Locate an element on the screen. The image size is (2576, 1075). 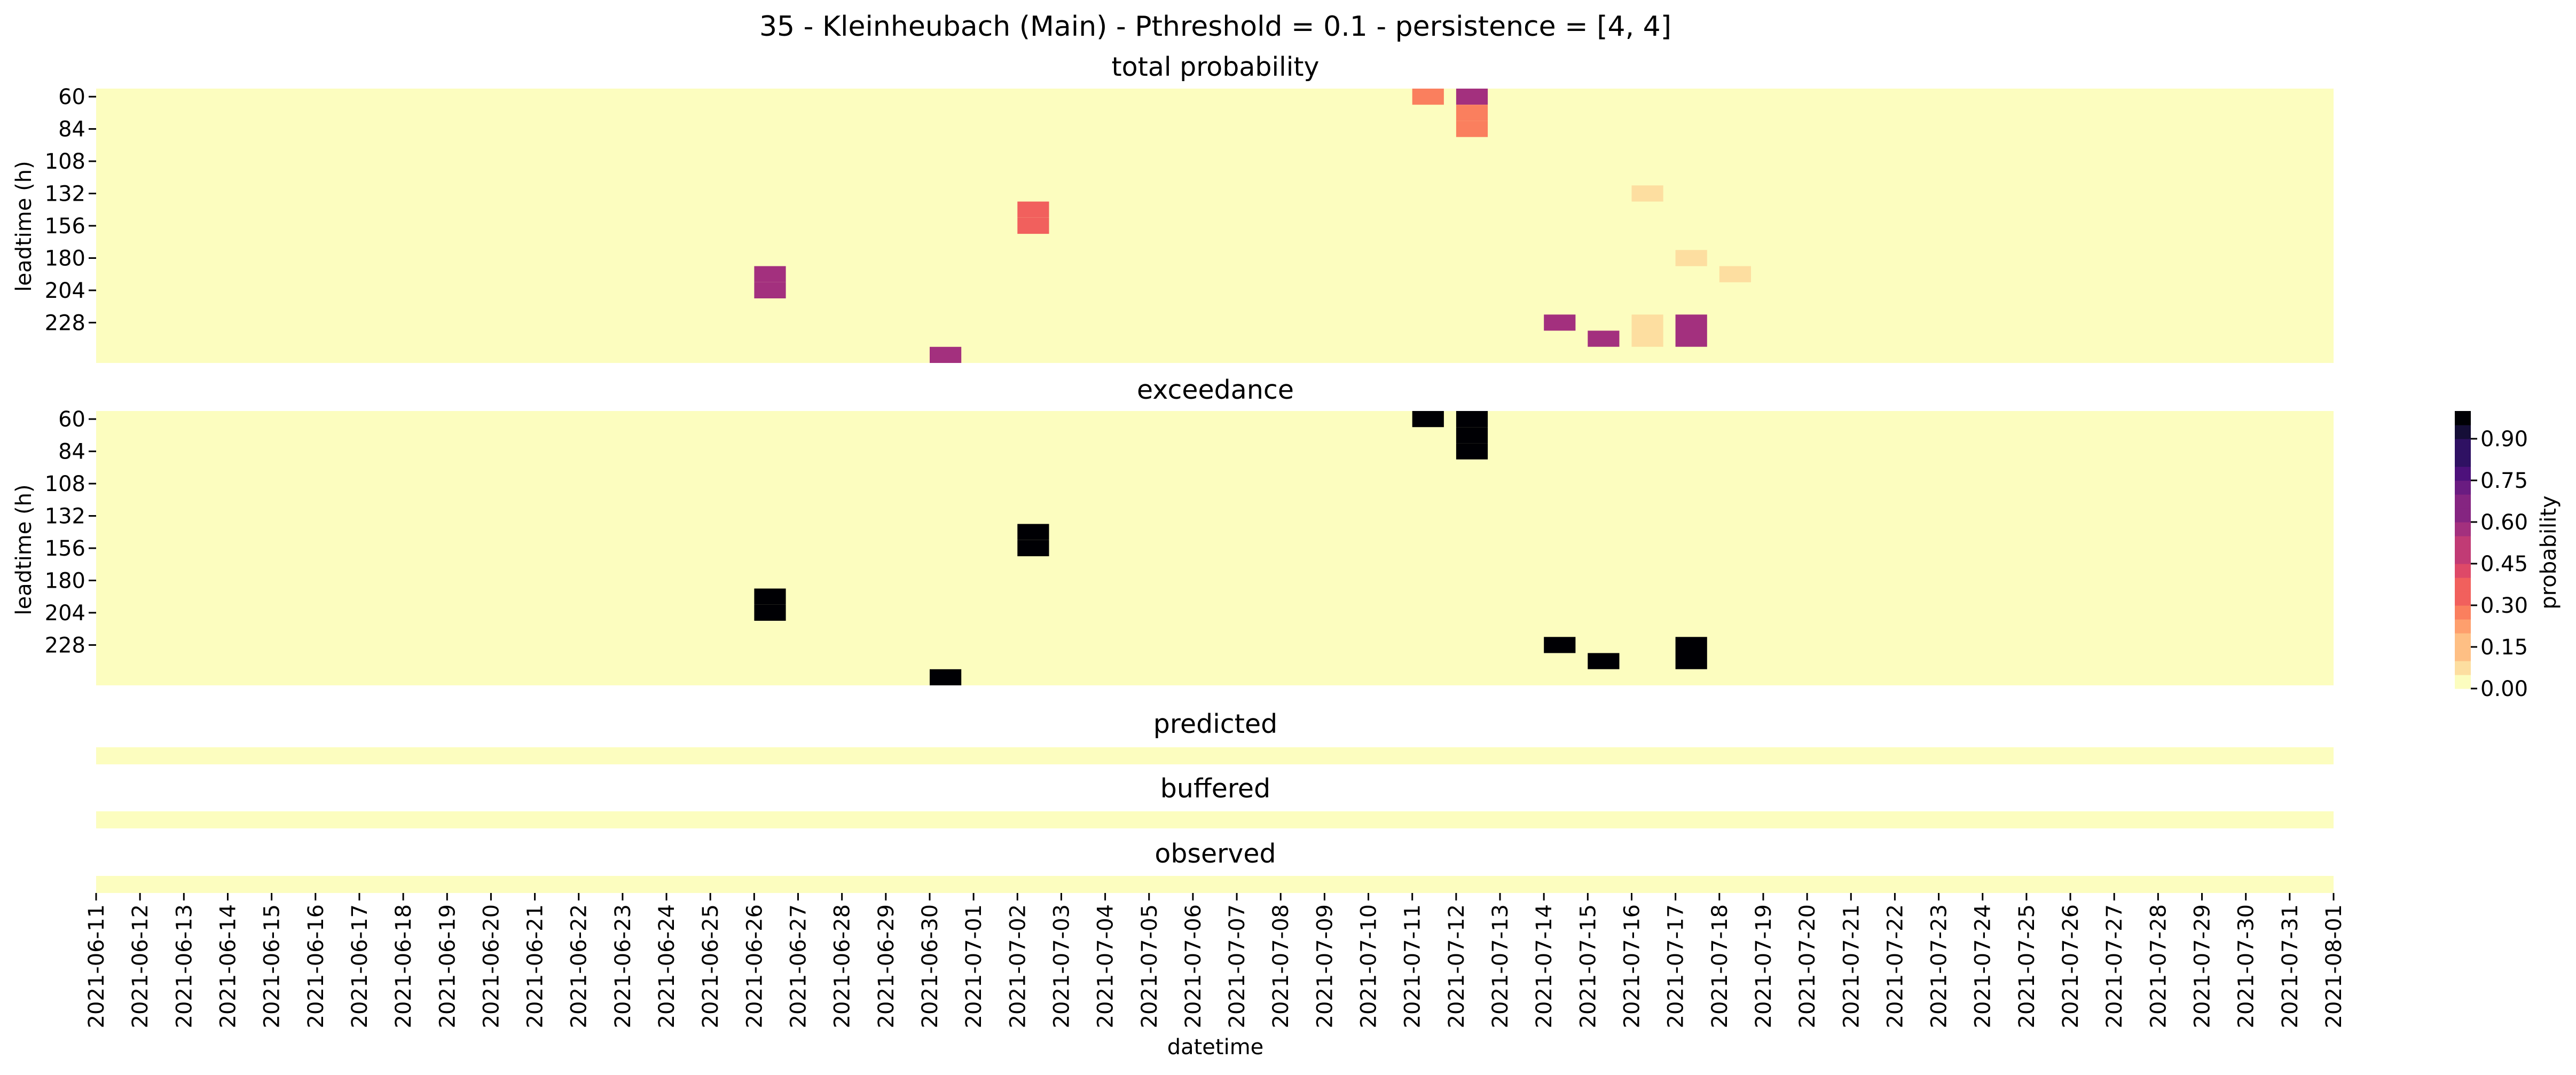
colorbar-label: probability is located at coordinates (2548, 552).